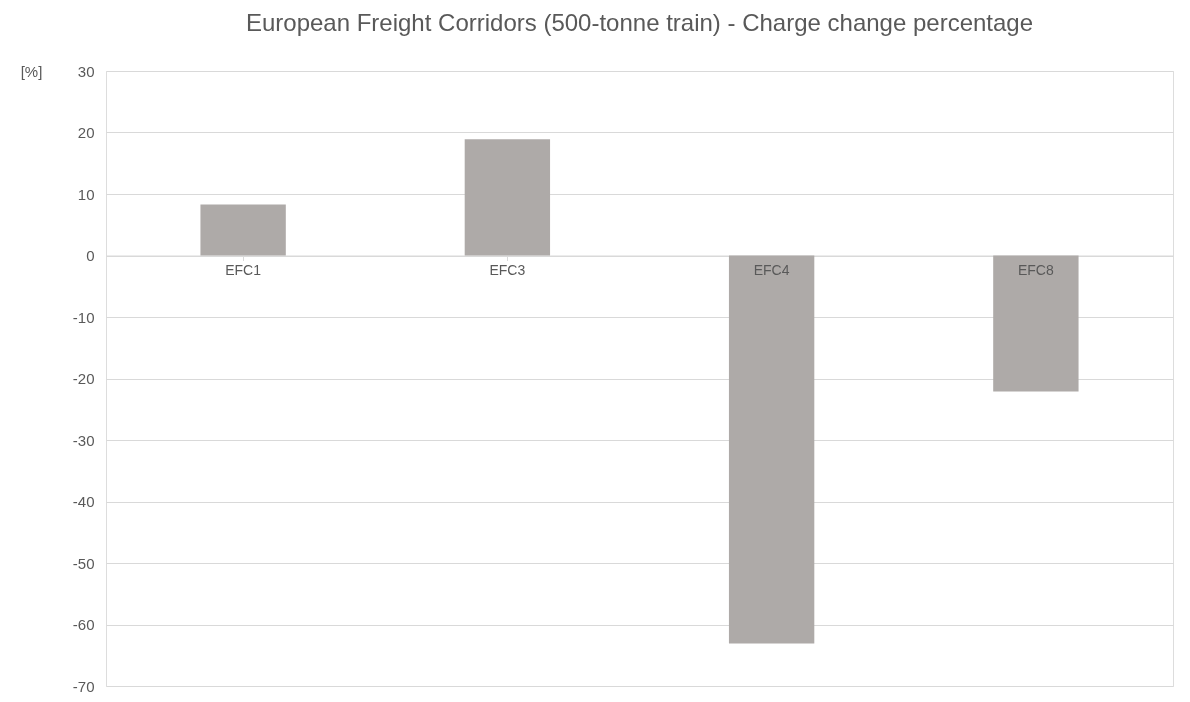 The height and width of the screenshot is (702, 1190). I want to click on x-tick-label: EFC4, so click(771, 269).